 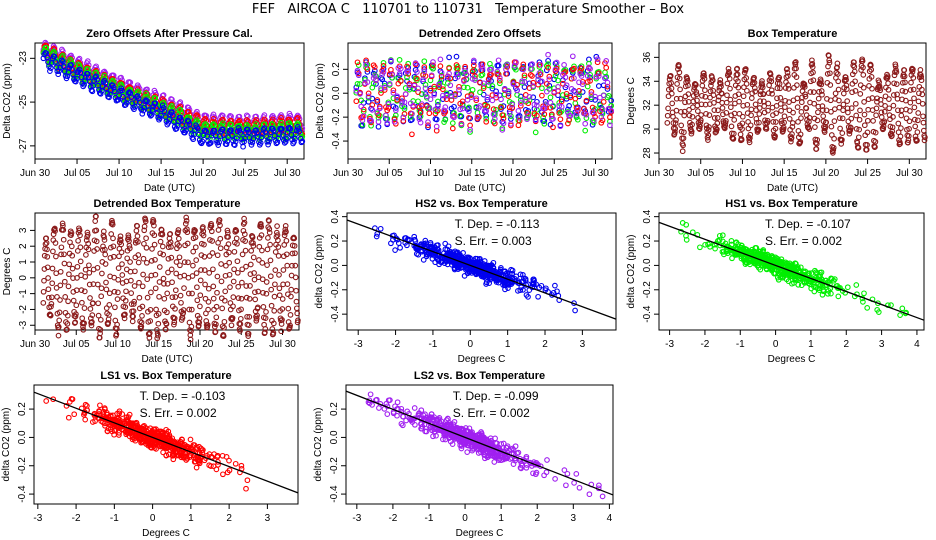 What do you see at coordinates (508, 344) in the screenshot?
I see `x-tick-label: 1` at bounding box center [508, 344].